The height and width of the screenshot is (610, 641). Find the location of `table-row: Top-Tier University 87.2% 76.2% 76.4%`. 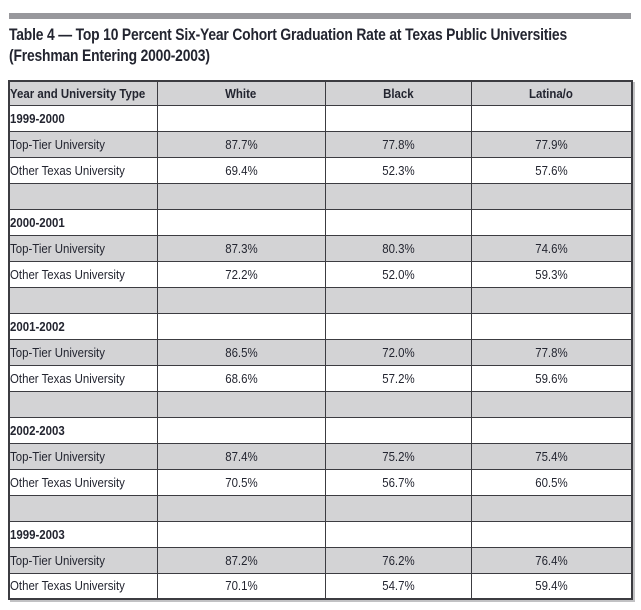

table-row: Top-Tier University 87.2% 76.2% 76.4% is located at coordinates (320, 560).